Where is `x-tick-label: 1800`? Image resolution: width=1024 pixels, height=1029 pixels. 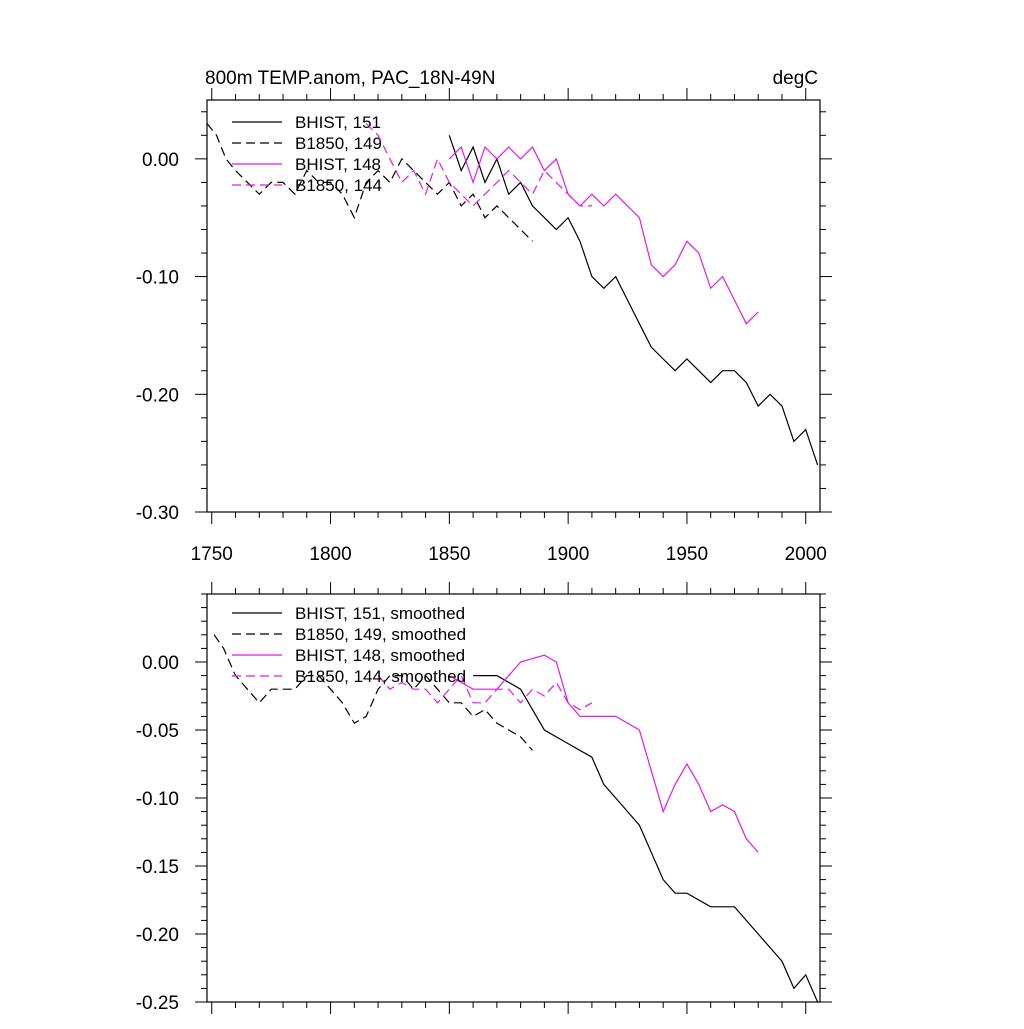 x-tick-label: 1800 is located at coordinates (330, 554).